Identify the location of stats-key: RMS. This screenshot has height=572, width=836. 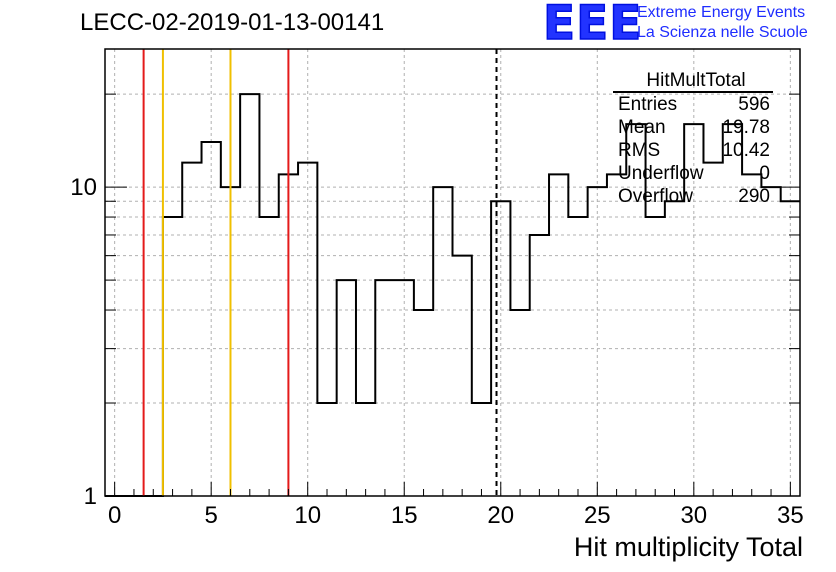
(639, 150).